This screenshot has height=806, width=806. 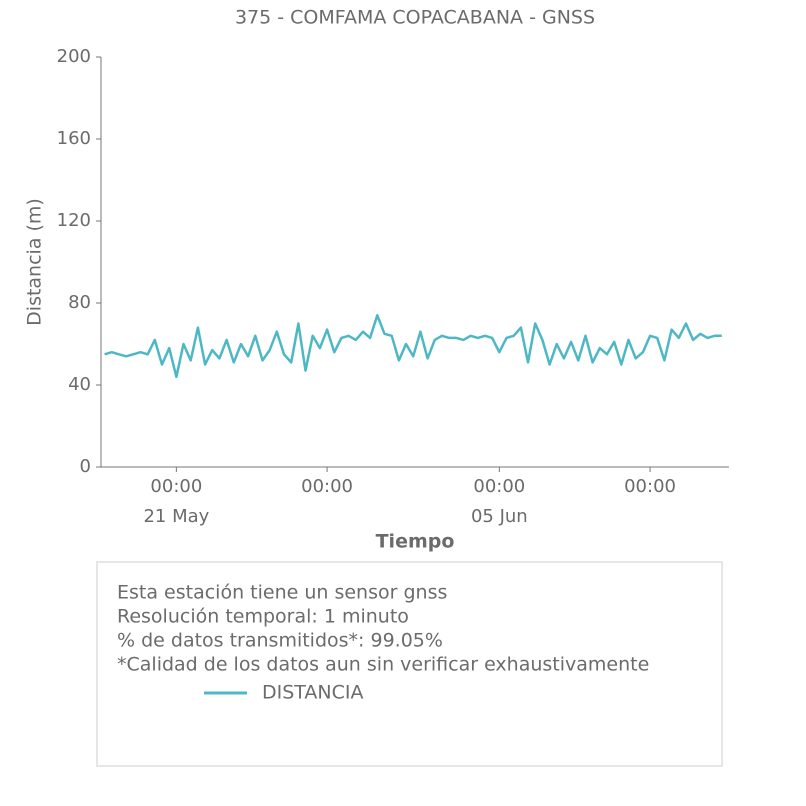 I want to click on note: Esta estación tiene un sensor gnss, so click(x=282, y=593).